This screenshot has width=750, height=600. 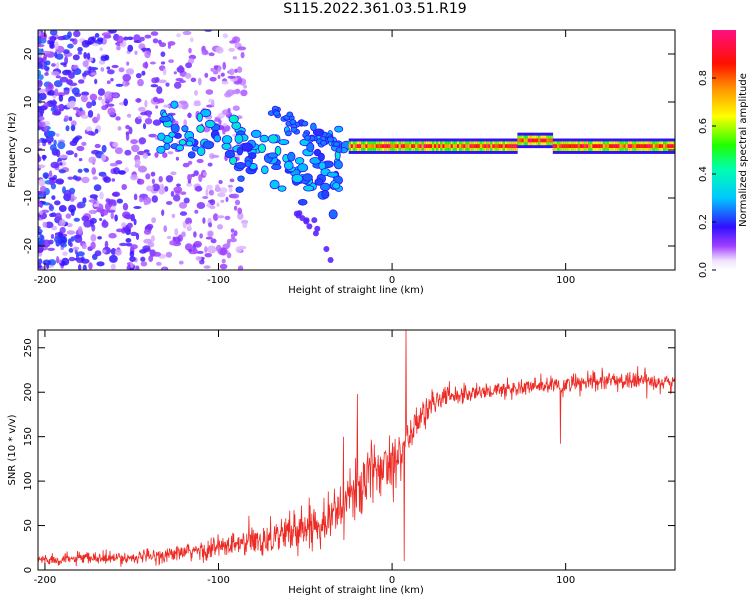 What do you see at coordinates (356, 290) in the screenshot?
I see `spectrogram-x-axis-label: Height of straight line (km)` at bounding box center [356, 290].